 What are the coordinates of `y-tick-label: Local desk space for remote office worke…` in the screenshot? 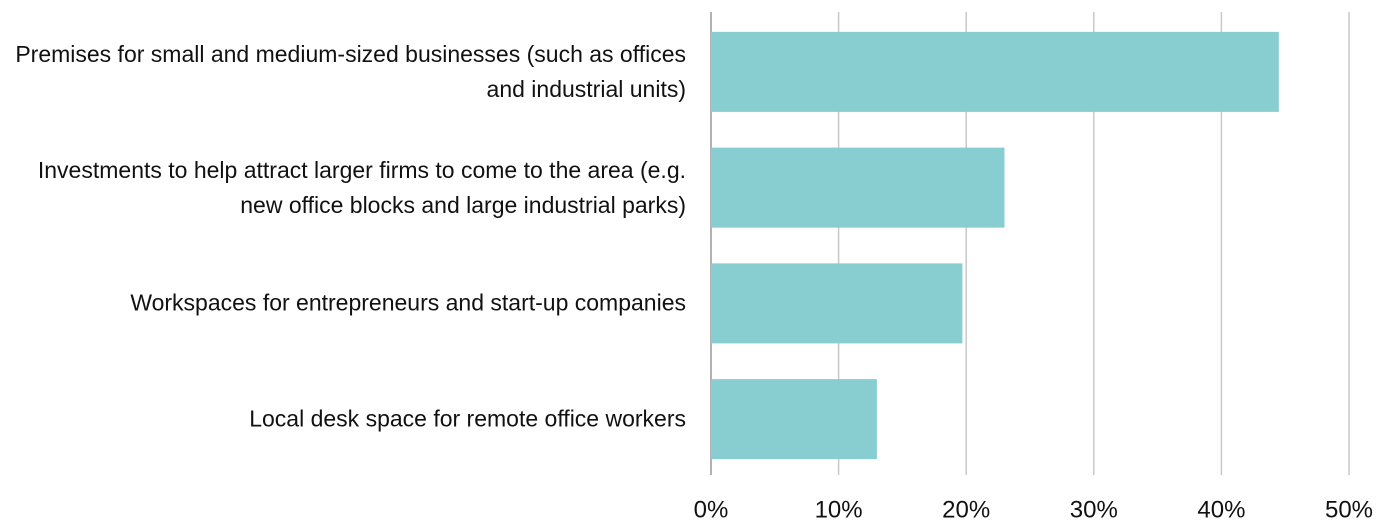 It's located at (467, 418).